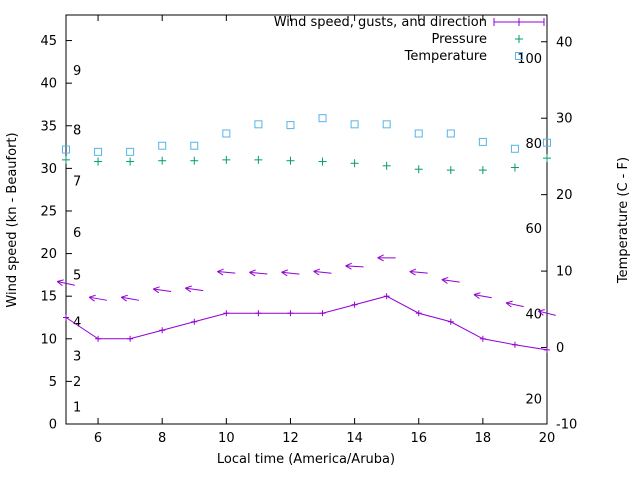  What do you see at coordinates (77, 71) in the screenshot?
I see `svg-text: 9` at bounding box center [77, 71].